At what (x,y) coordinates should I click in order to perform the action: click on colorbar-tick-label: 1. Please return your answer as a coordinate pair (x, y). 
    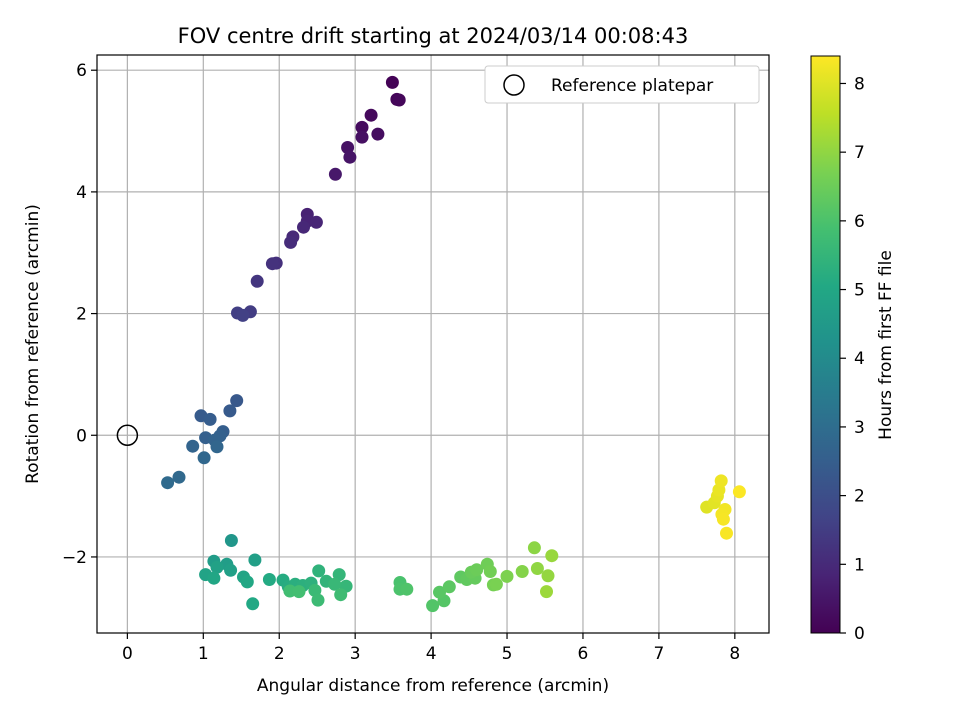
    Looking at the image, I should click on (859, 565).